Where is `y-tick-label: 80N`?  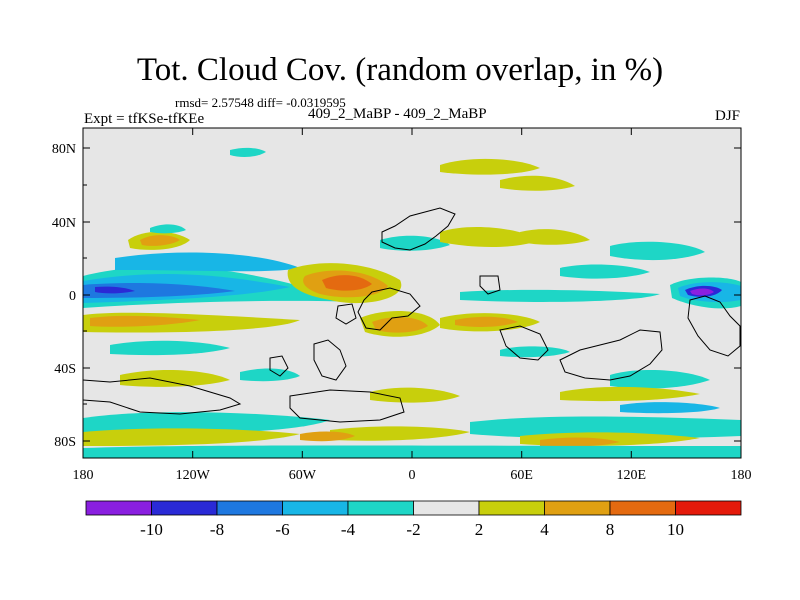 y-tick-label: 80N is located at coordinates (64, 149).